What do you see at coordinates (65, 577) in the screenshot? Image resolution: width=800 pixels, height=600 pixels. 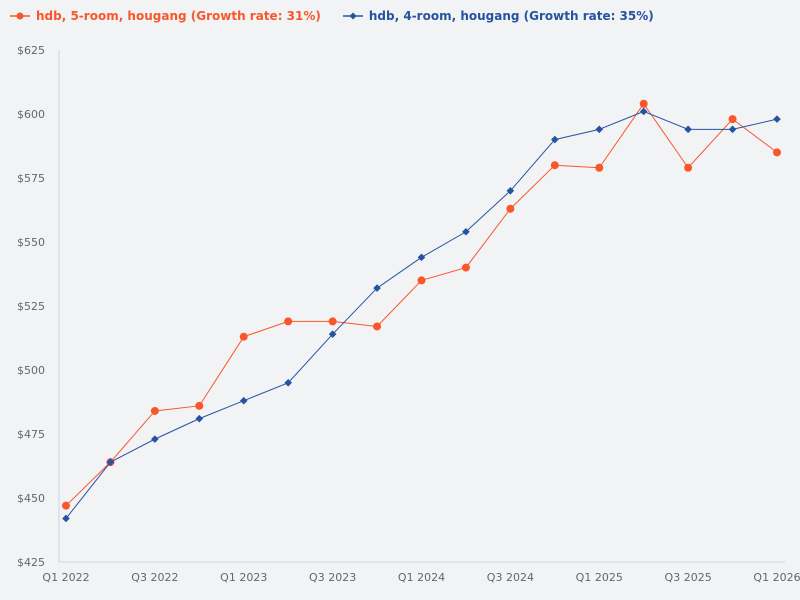 I see `x-tick-label: Q1 2022` at bounding box center [65, 577].